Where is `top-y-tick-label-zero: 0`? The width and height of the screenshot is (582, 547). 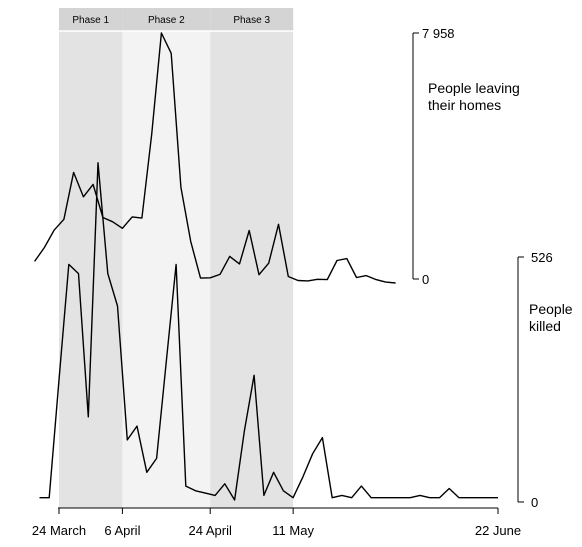 top-y-tick-label-zero: 0 is located at coordinates (425, 279).